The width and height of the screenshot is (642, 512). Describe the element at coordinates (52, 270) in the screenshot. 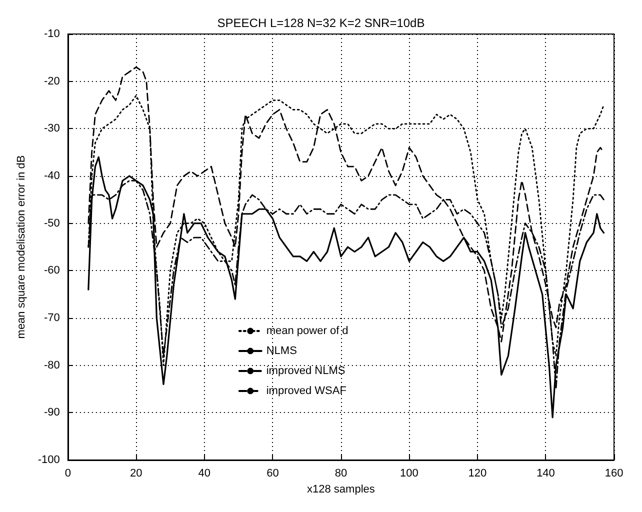

I see `y-tick-label: -60` at that location.